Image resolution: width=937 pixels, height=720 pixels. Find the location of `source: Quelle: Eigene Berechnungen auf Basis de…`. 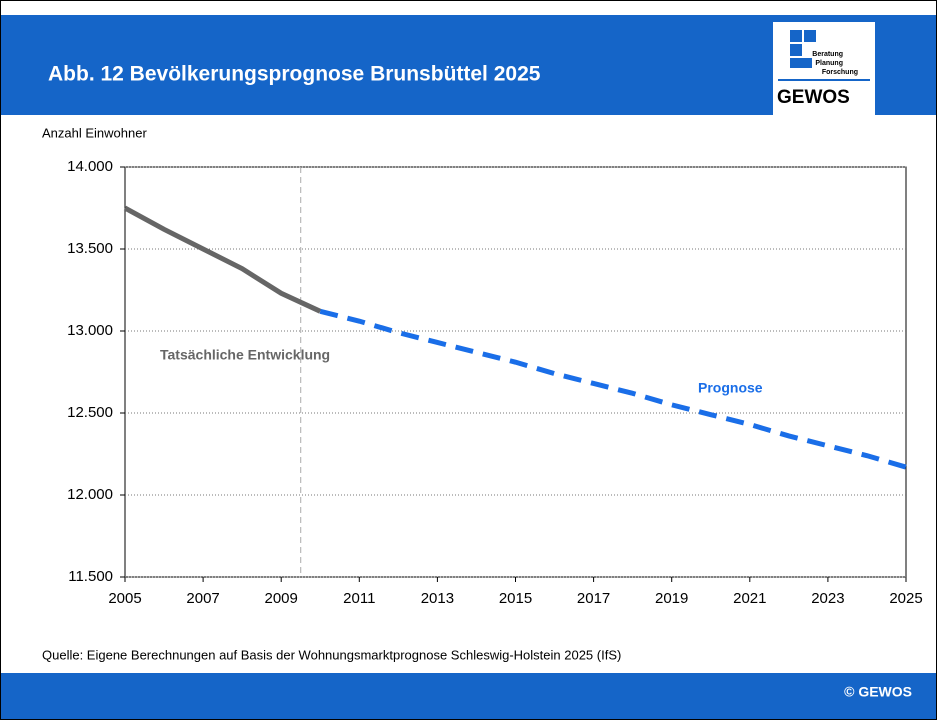

source: Quelle: Eigene Berechnungen auf Basis de… is located at coordinates (331, 654).